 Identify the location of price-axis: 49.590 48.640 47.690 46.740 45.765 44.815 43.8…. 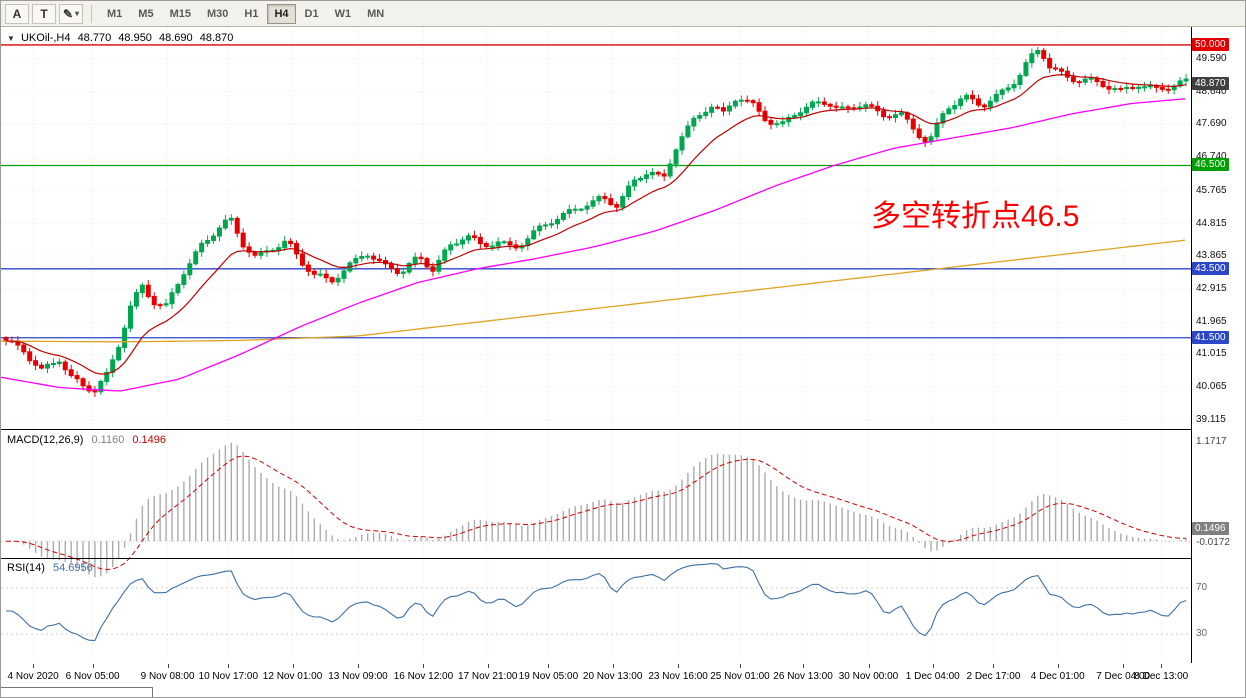
(1218, 345).